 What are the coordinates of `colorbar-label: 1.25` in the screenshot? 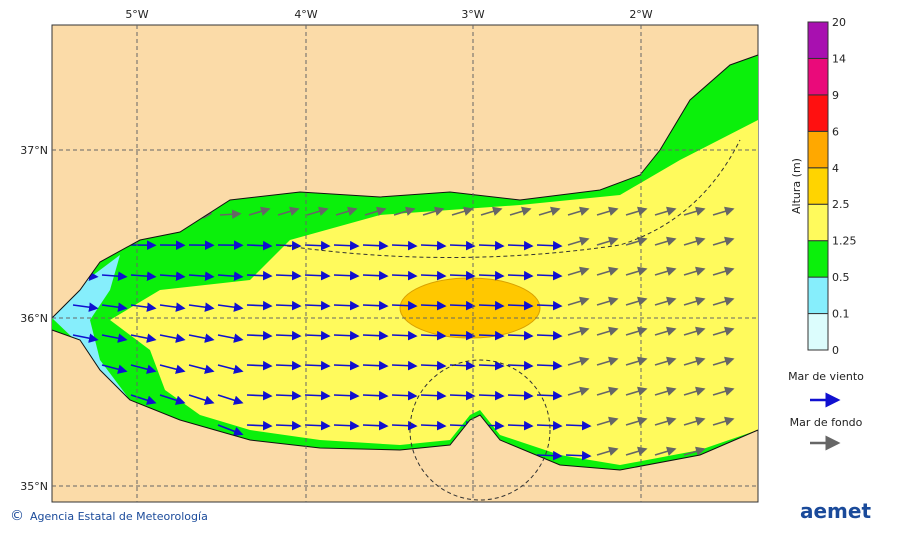 It's located at (844, 241).